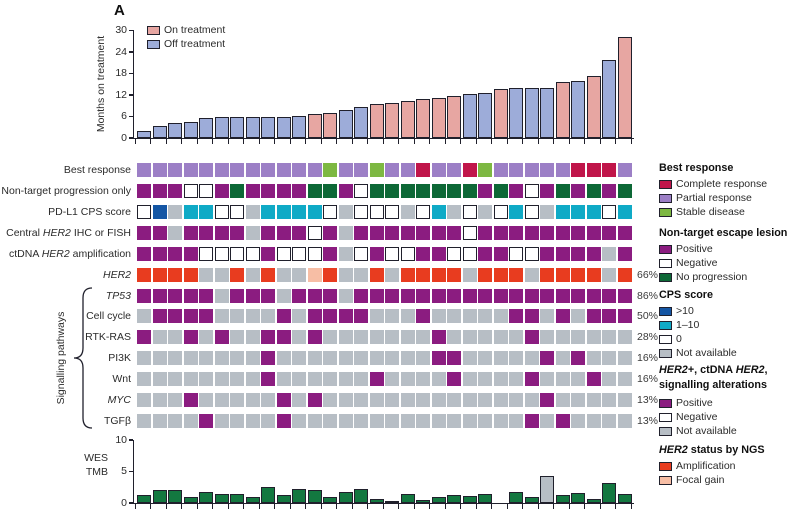 The height and width of the screenshot is (523, 793). What do you see at coordinates (648, 275) in the screenshot?
I see `oncoprint-row-percentage: 66%` at bounding box center [648, 275].